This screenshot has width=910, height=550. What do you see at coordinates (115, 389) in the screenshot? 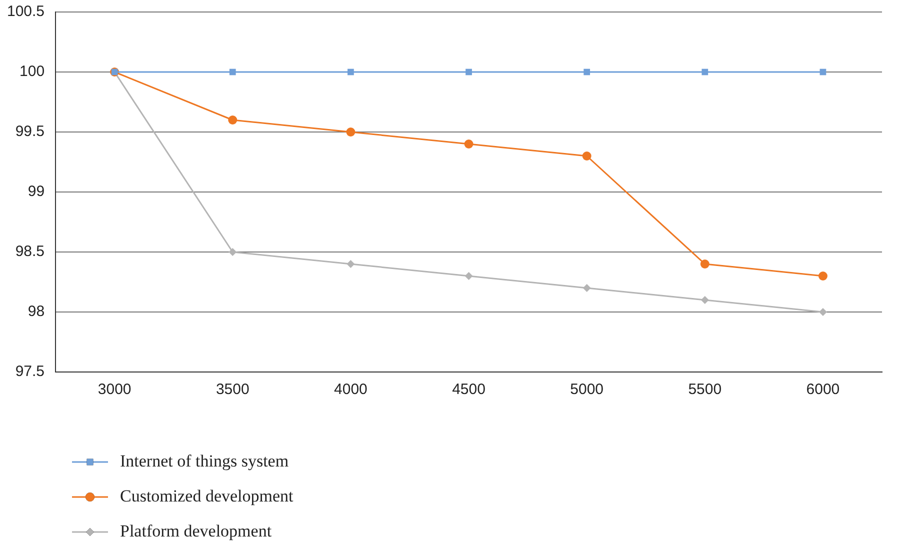
I see `x-tick-label: 3000` at bounding box center [115, 389].